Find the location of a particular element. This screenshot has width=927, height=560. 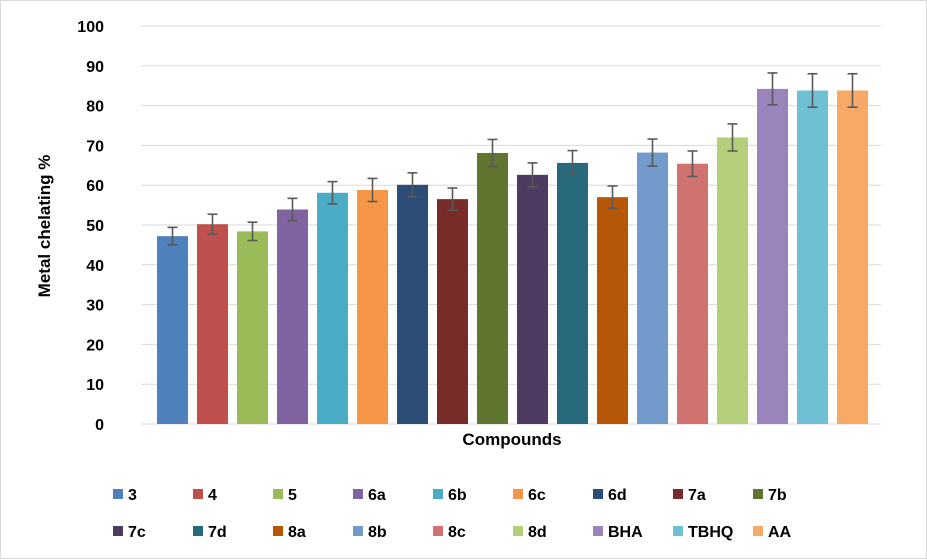

legend-item-8a: 8a is located at coordinates (289, 532).